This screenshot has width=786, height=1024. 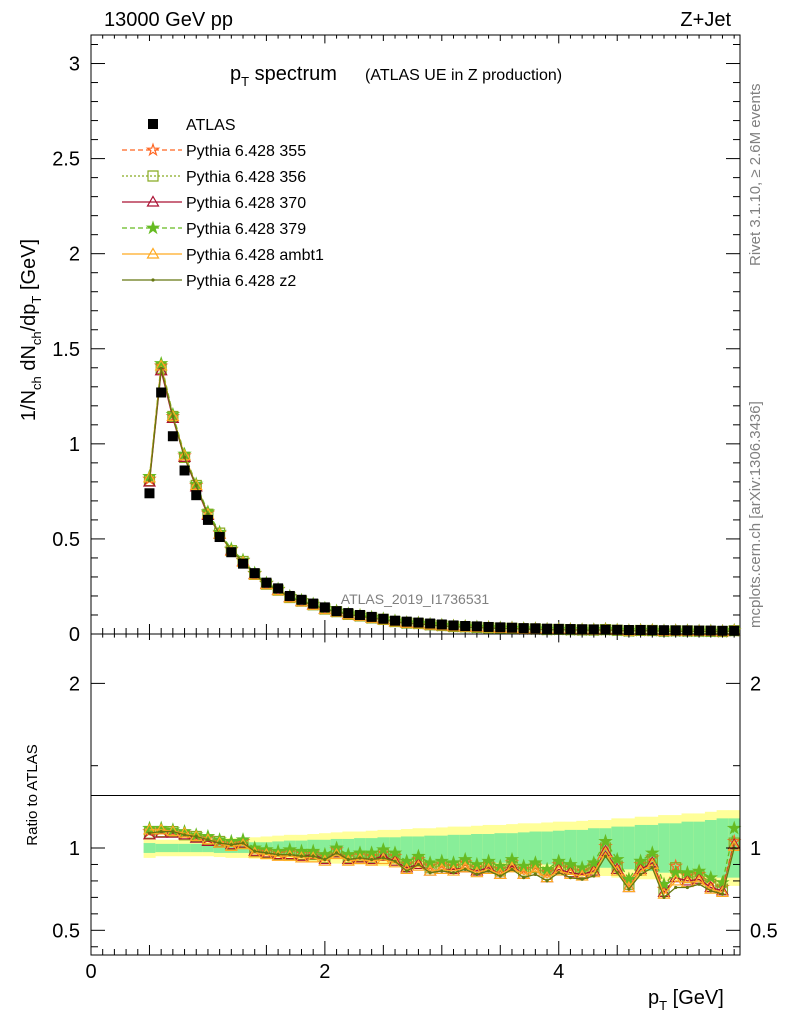 What do you see at coordinates (705, 20) in the screenshot?
I see `process-label: Z+Jet` at bounding box center [705, 20].